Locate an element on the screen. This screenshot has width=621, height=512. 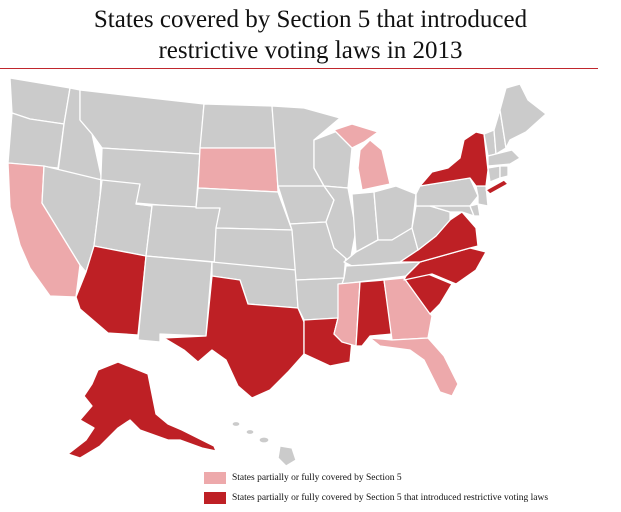
state-florida is located at coordinates (414, 367).